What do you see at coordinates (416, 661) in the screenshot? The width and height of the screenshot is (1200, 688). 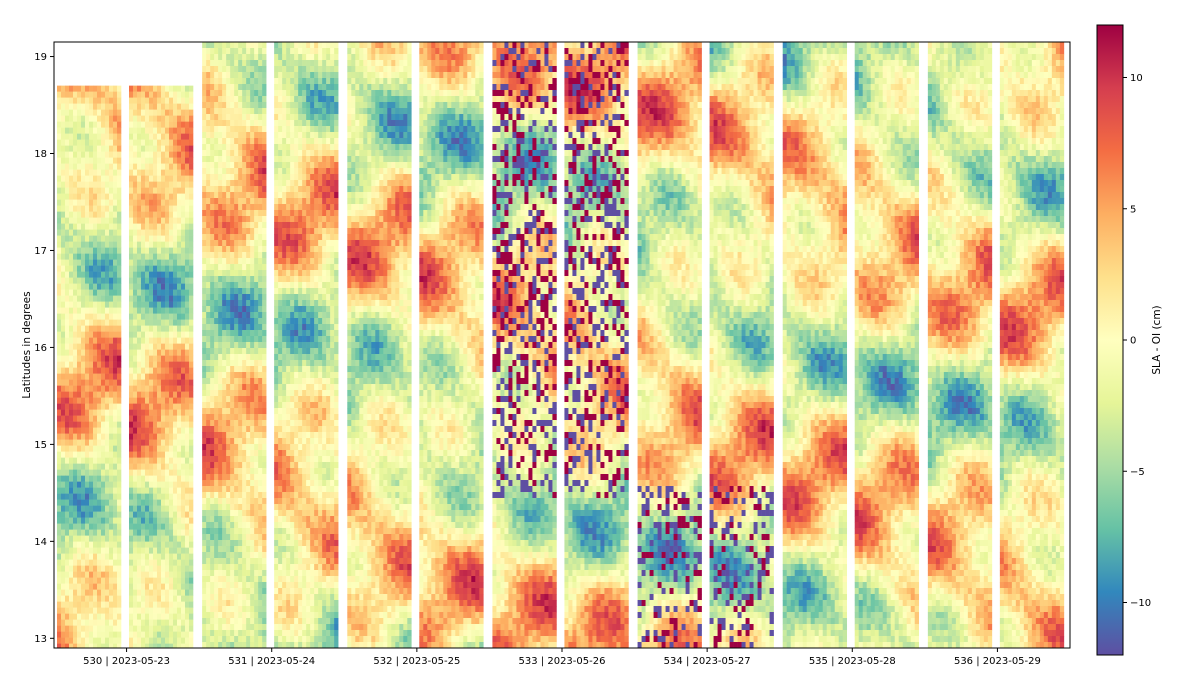 I see `x-tick-label: 532 | 2023-05-25` at bounding box center [416, 661].